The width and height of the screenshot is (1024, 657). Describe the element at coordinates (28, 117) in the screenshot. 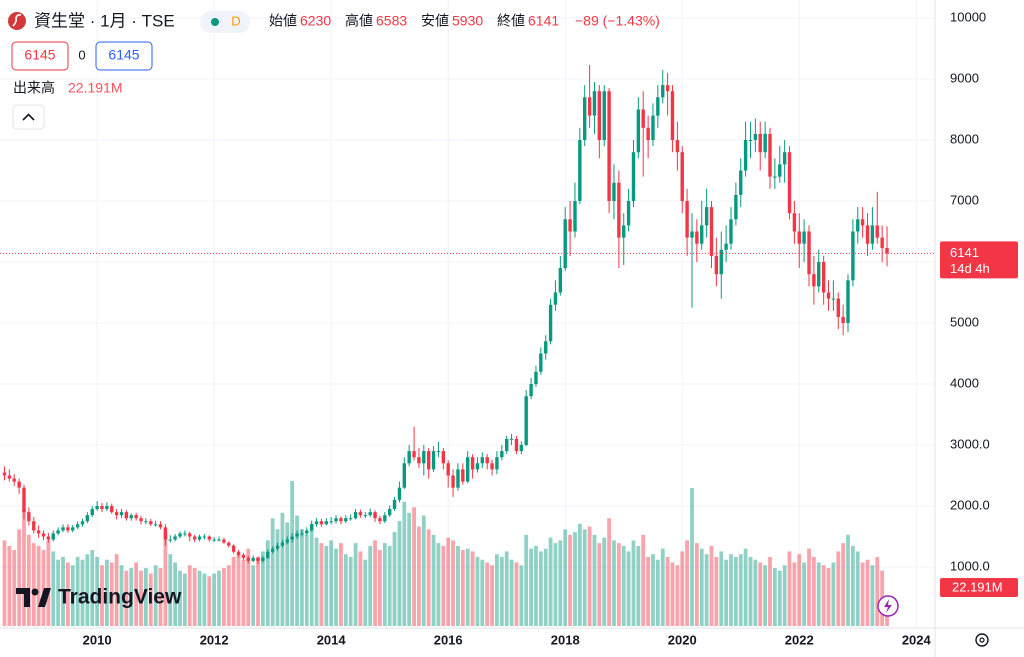

I see `collapse-button` at that location.